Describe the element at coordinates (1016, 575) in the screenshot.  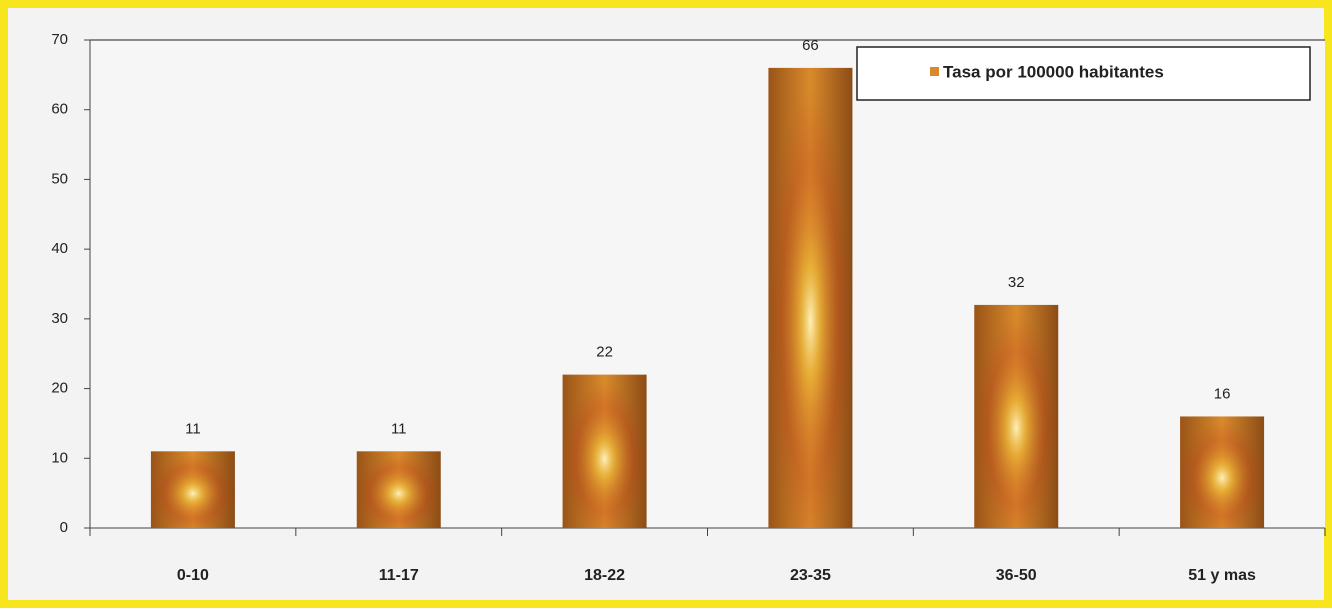
I see `x-tick-label: 36-50` at that location.